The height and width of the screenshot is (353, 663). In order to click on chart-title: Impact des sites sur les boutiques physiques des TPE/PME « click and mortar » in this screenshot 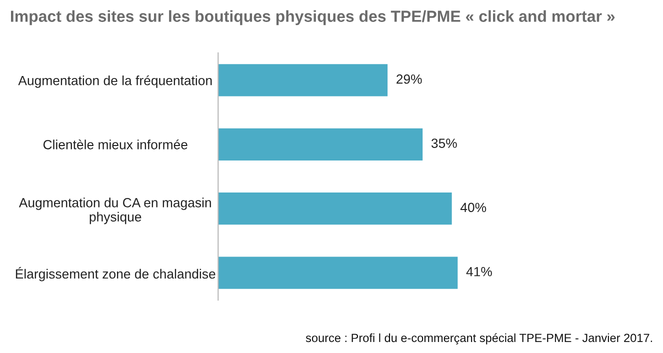, I will do `click(313, 18)`.